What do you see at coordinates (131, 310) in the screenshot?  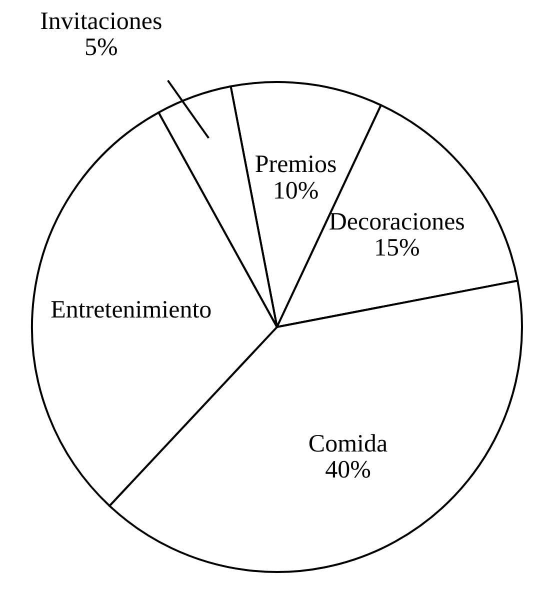 I see `slice-label: Entretenimiento` at bounding box center [131, 310].